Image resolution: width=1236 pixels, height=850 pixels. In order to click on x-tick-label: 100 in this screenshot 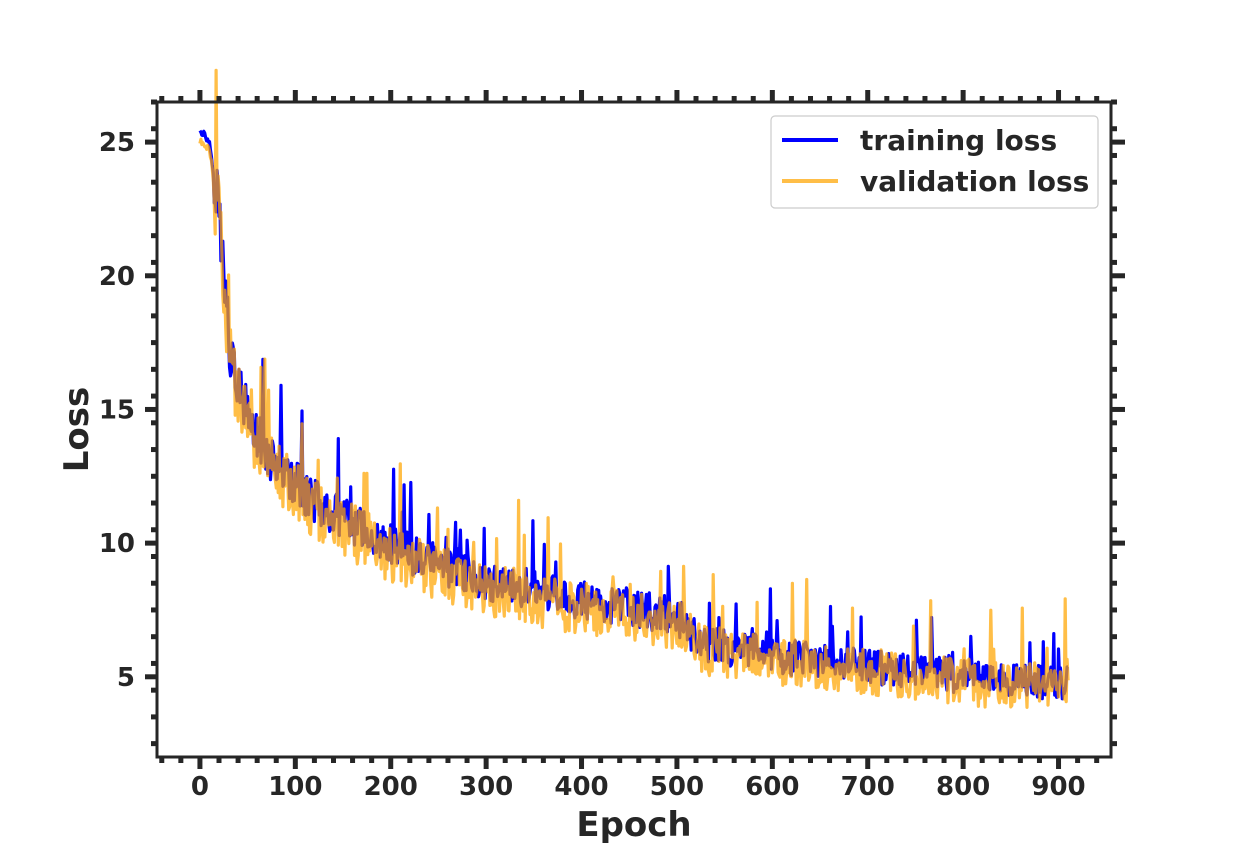, I will do `click(295, 787)`.